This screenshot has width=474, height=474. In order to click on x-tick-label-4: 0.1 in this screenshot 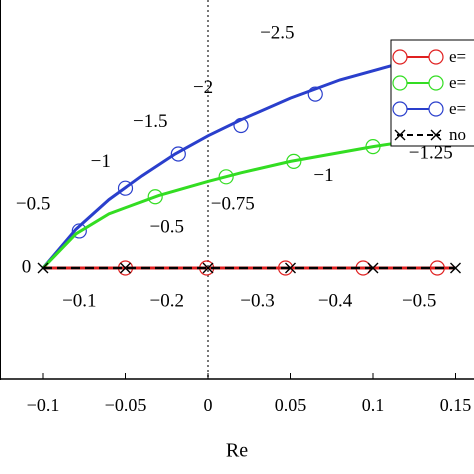, I will do `click(373, 405)`.